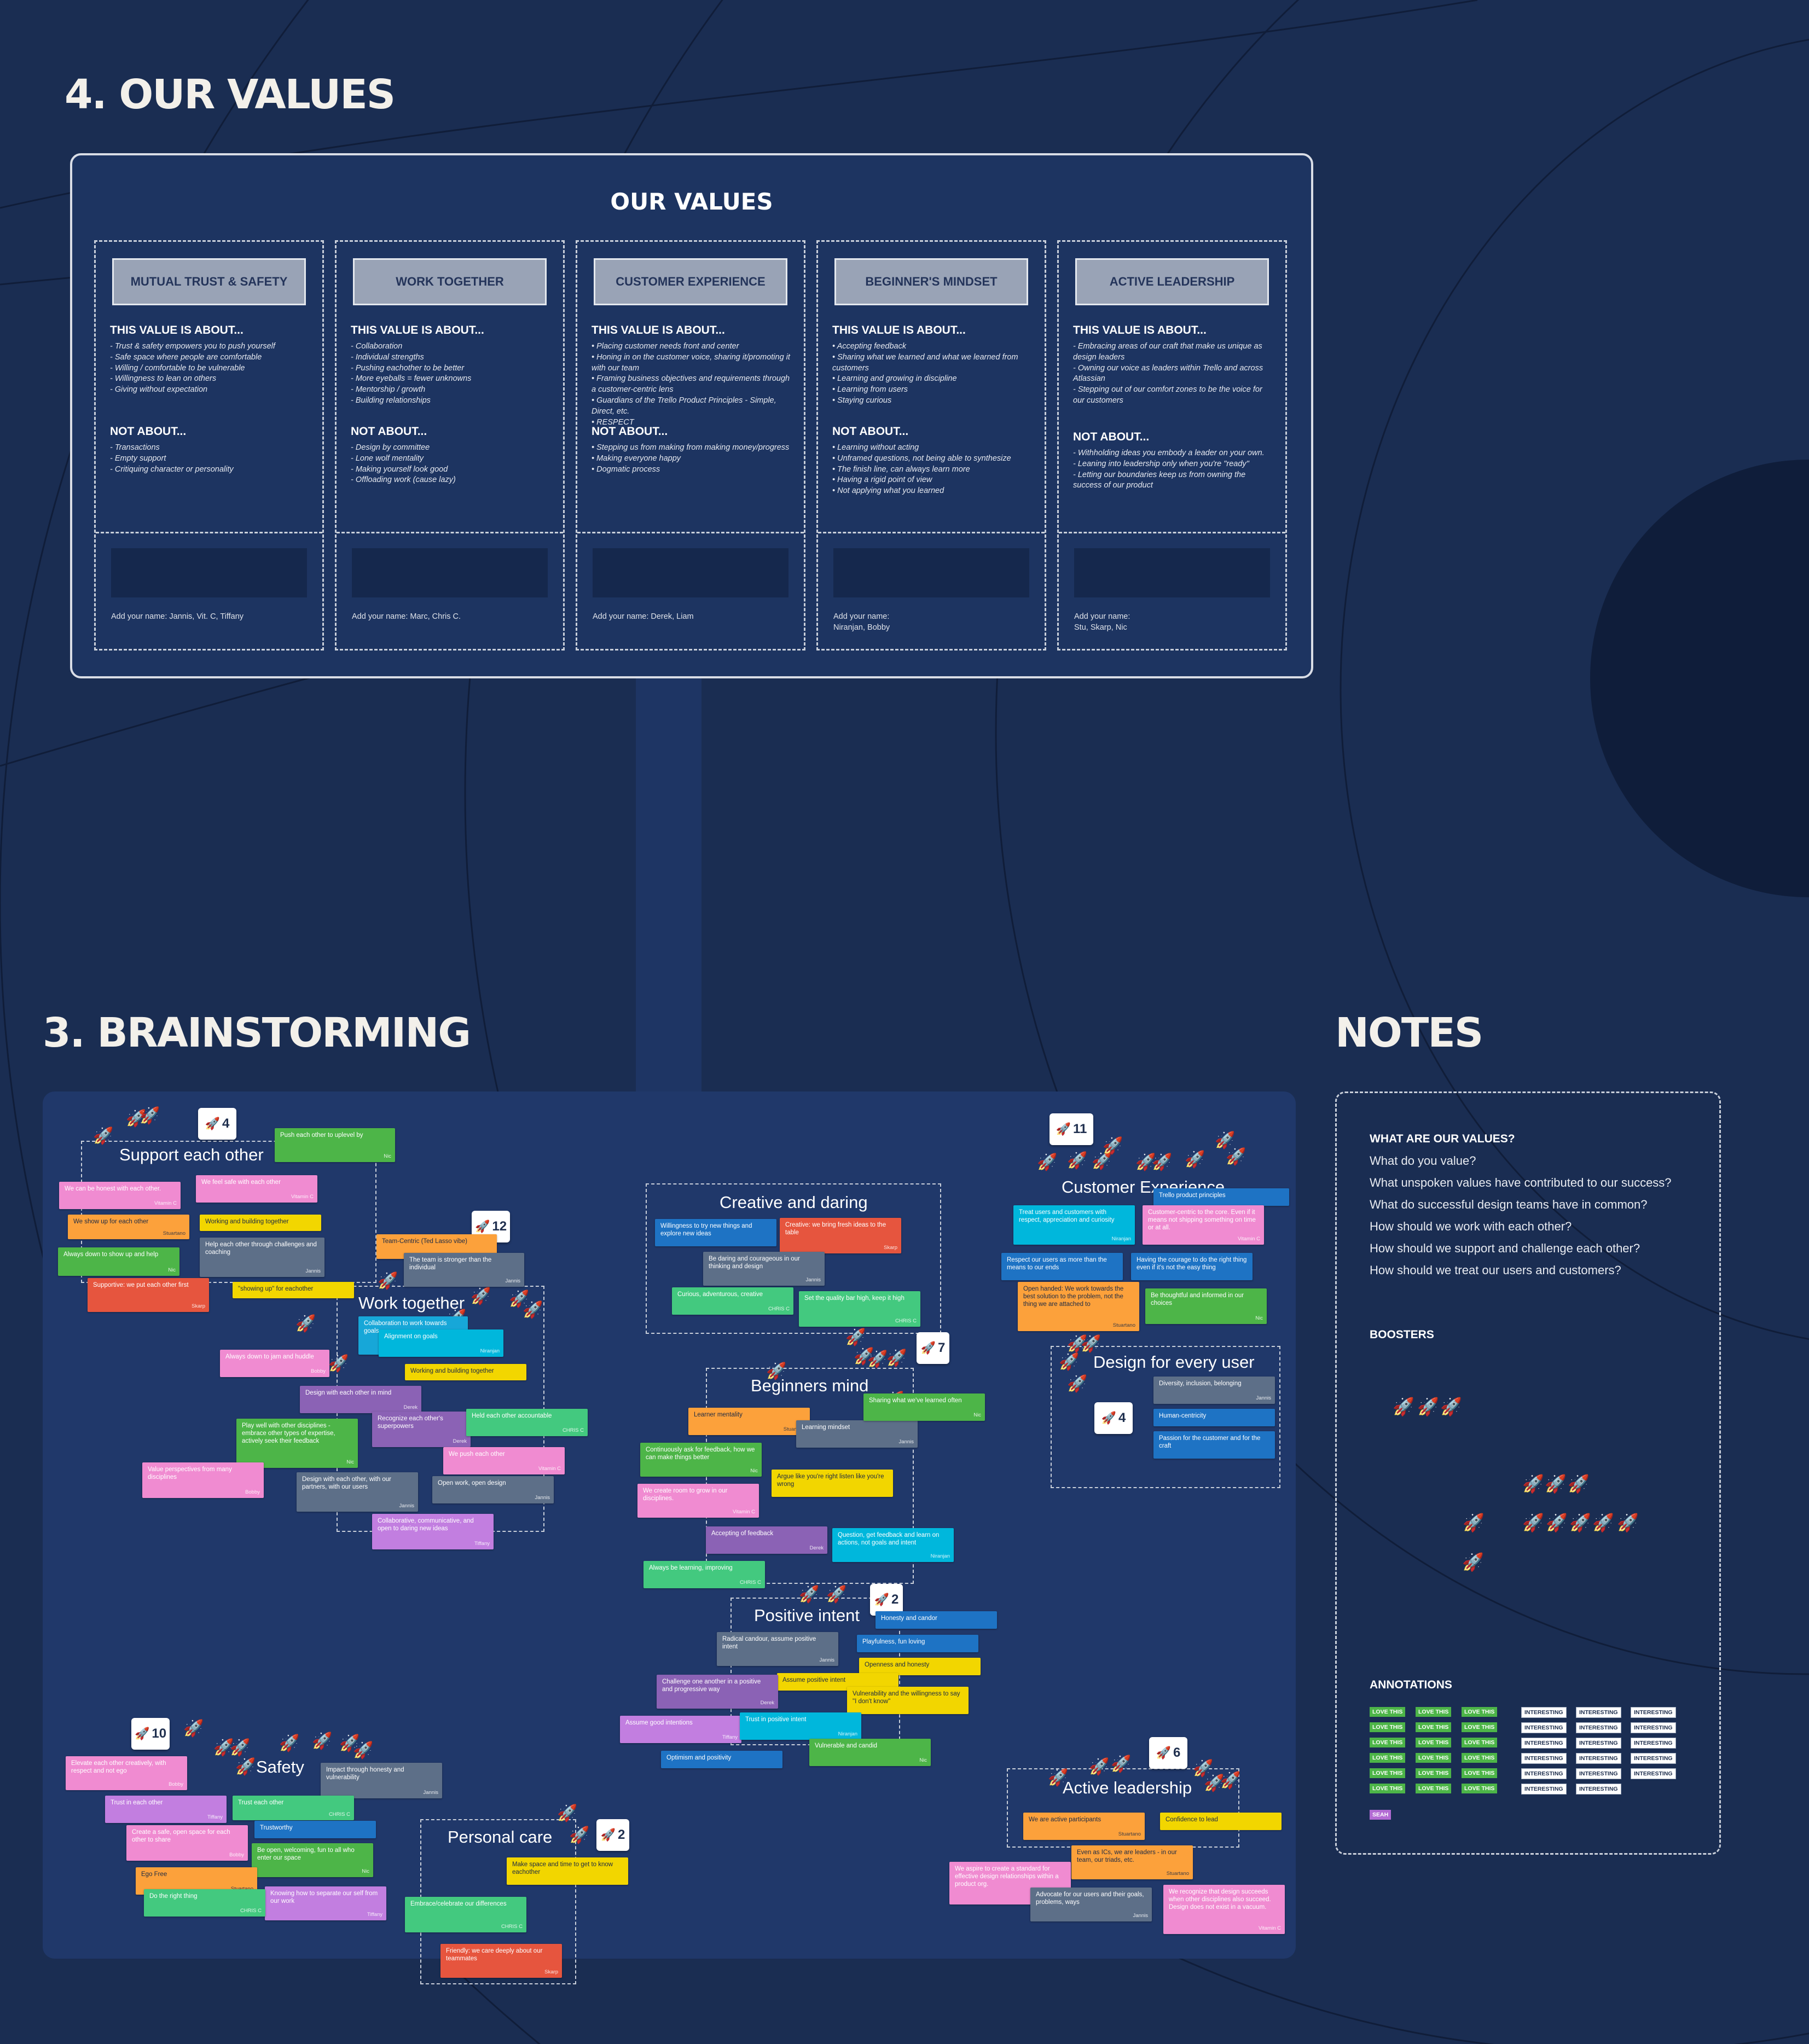 This screenshot has width=1809, height=2044. I want to click on sticky-note: Push each other to uplevel by Nic, so click(335, 1145).